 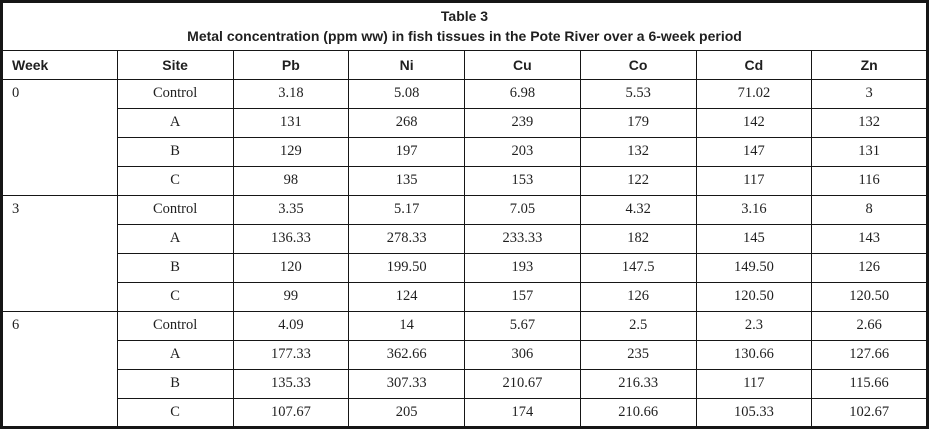 I want to click on value-cell: 143, so click(x=869, y=238).